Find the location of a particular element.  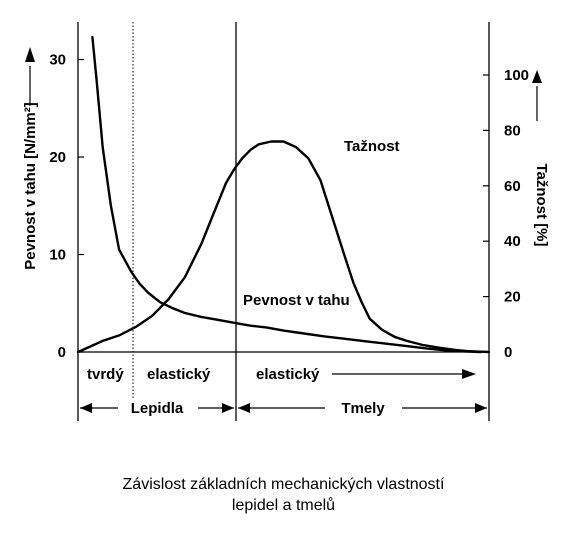

left-tick-label: 20 is located at coordinates (57, 157).